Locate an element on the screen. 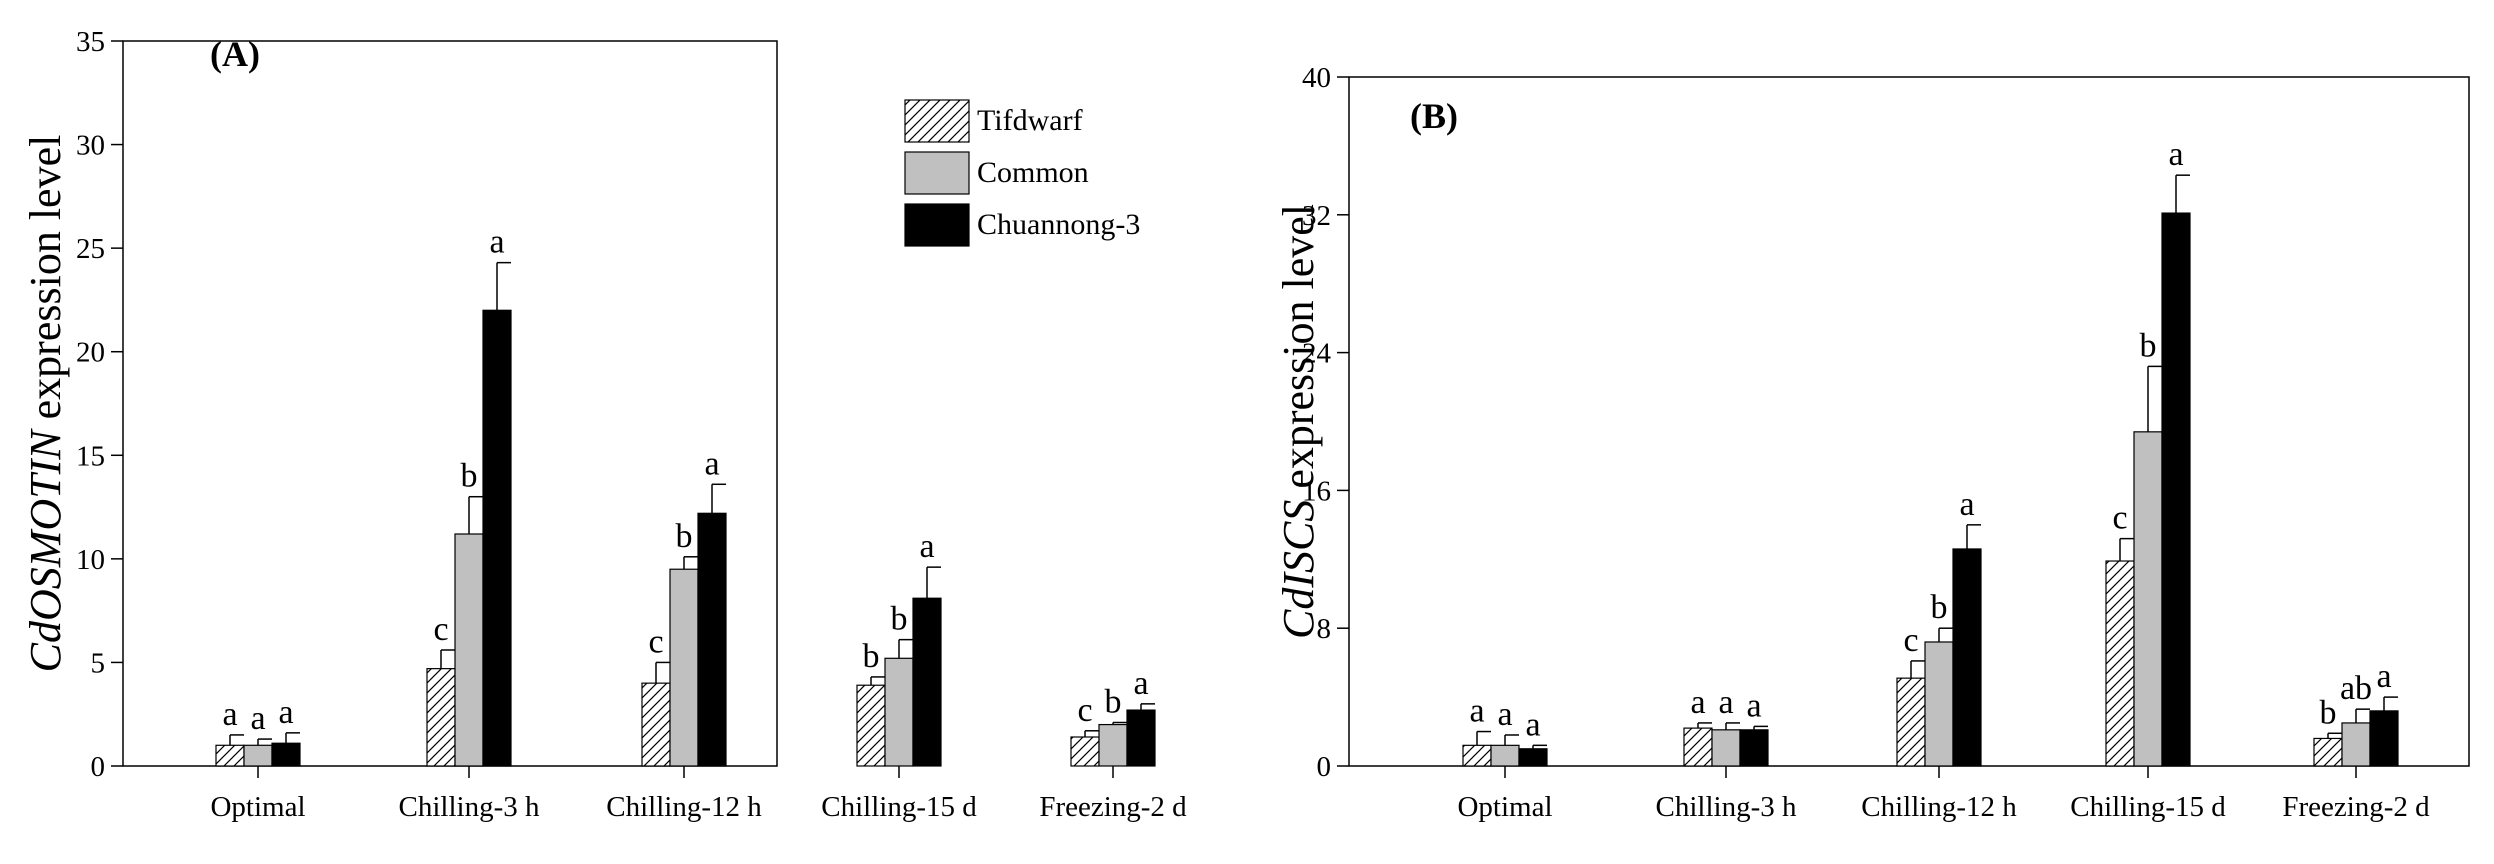 The height and width of the screenshot is (864, 2494). p1-sig-letter-0-4: b is located at coordinates (2328, 712).